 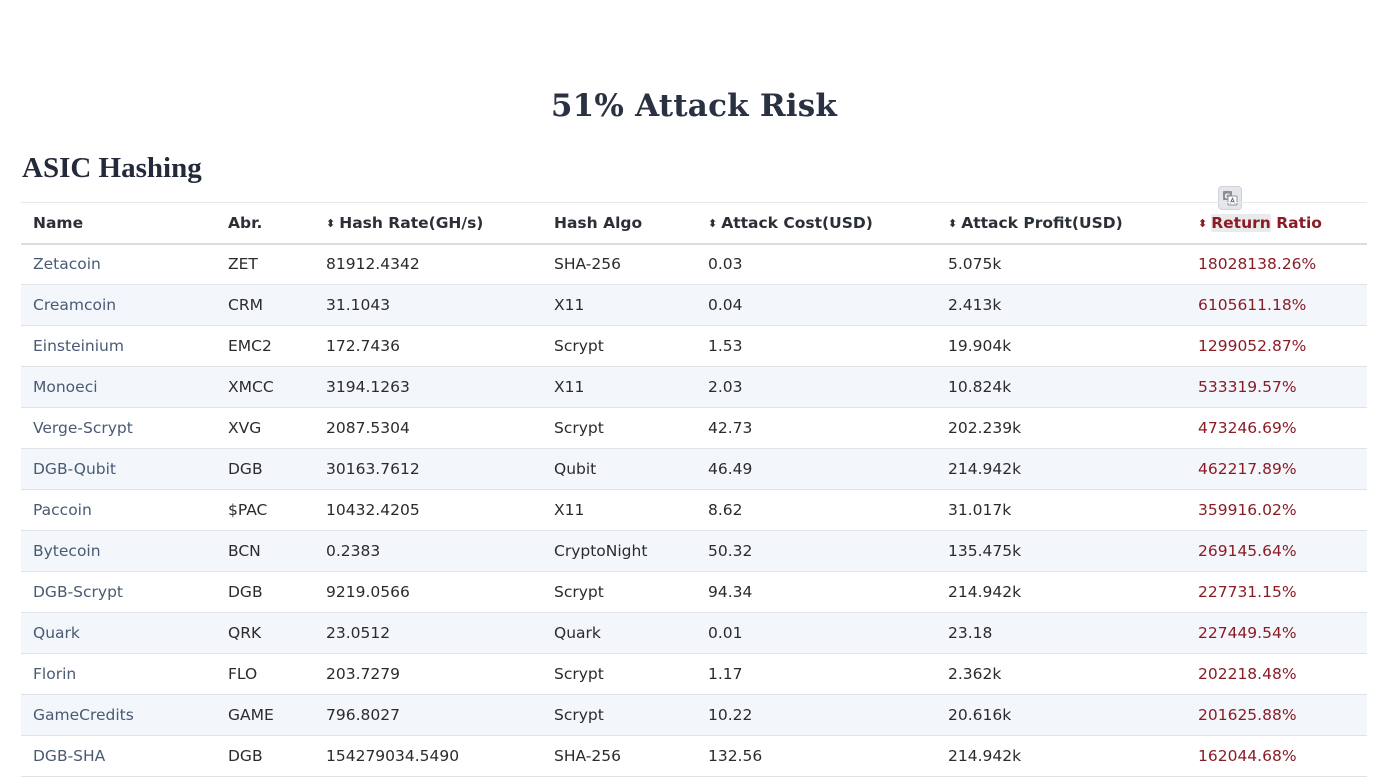 What do you see at coordinates (393, 756) in the screenshot?
I see `cell-hash-rate: 154279034.5490` at bounding box center [393, 756].